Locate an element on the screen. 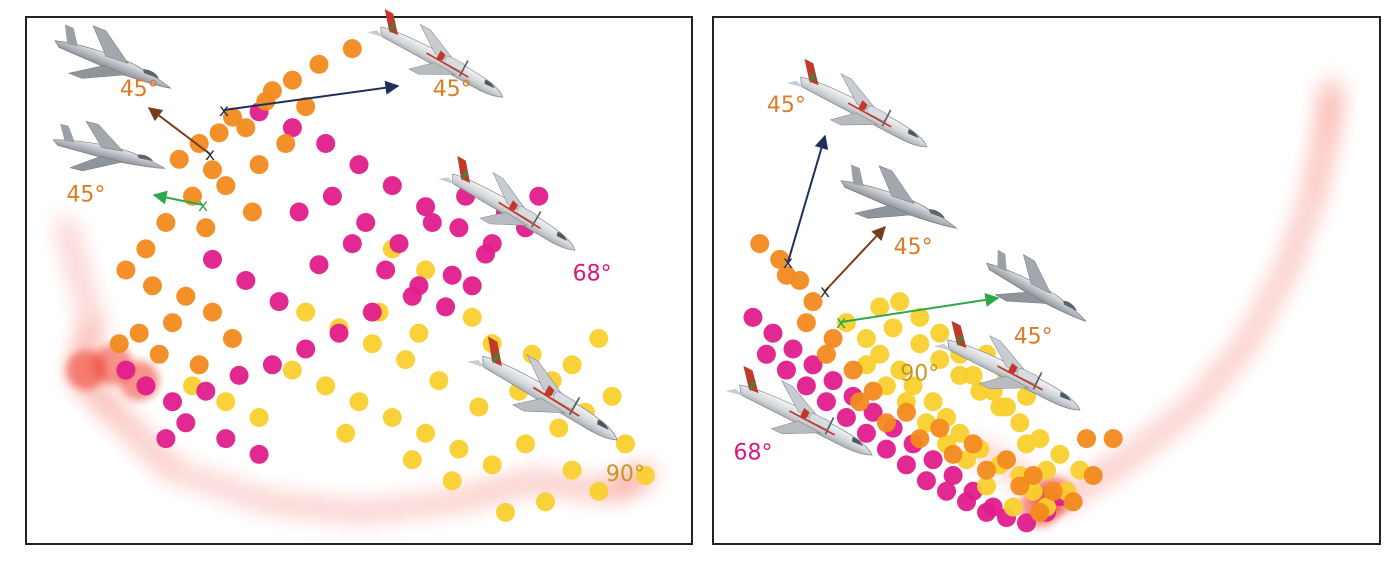 This screenshot has height=567, width=1400. right-annotations: 45° 45° 45° 90° 68° is located at coordinates (893, 279).